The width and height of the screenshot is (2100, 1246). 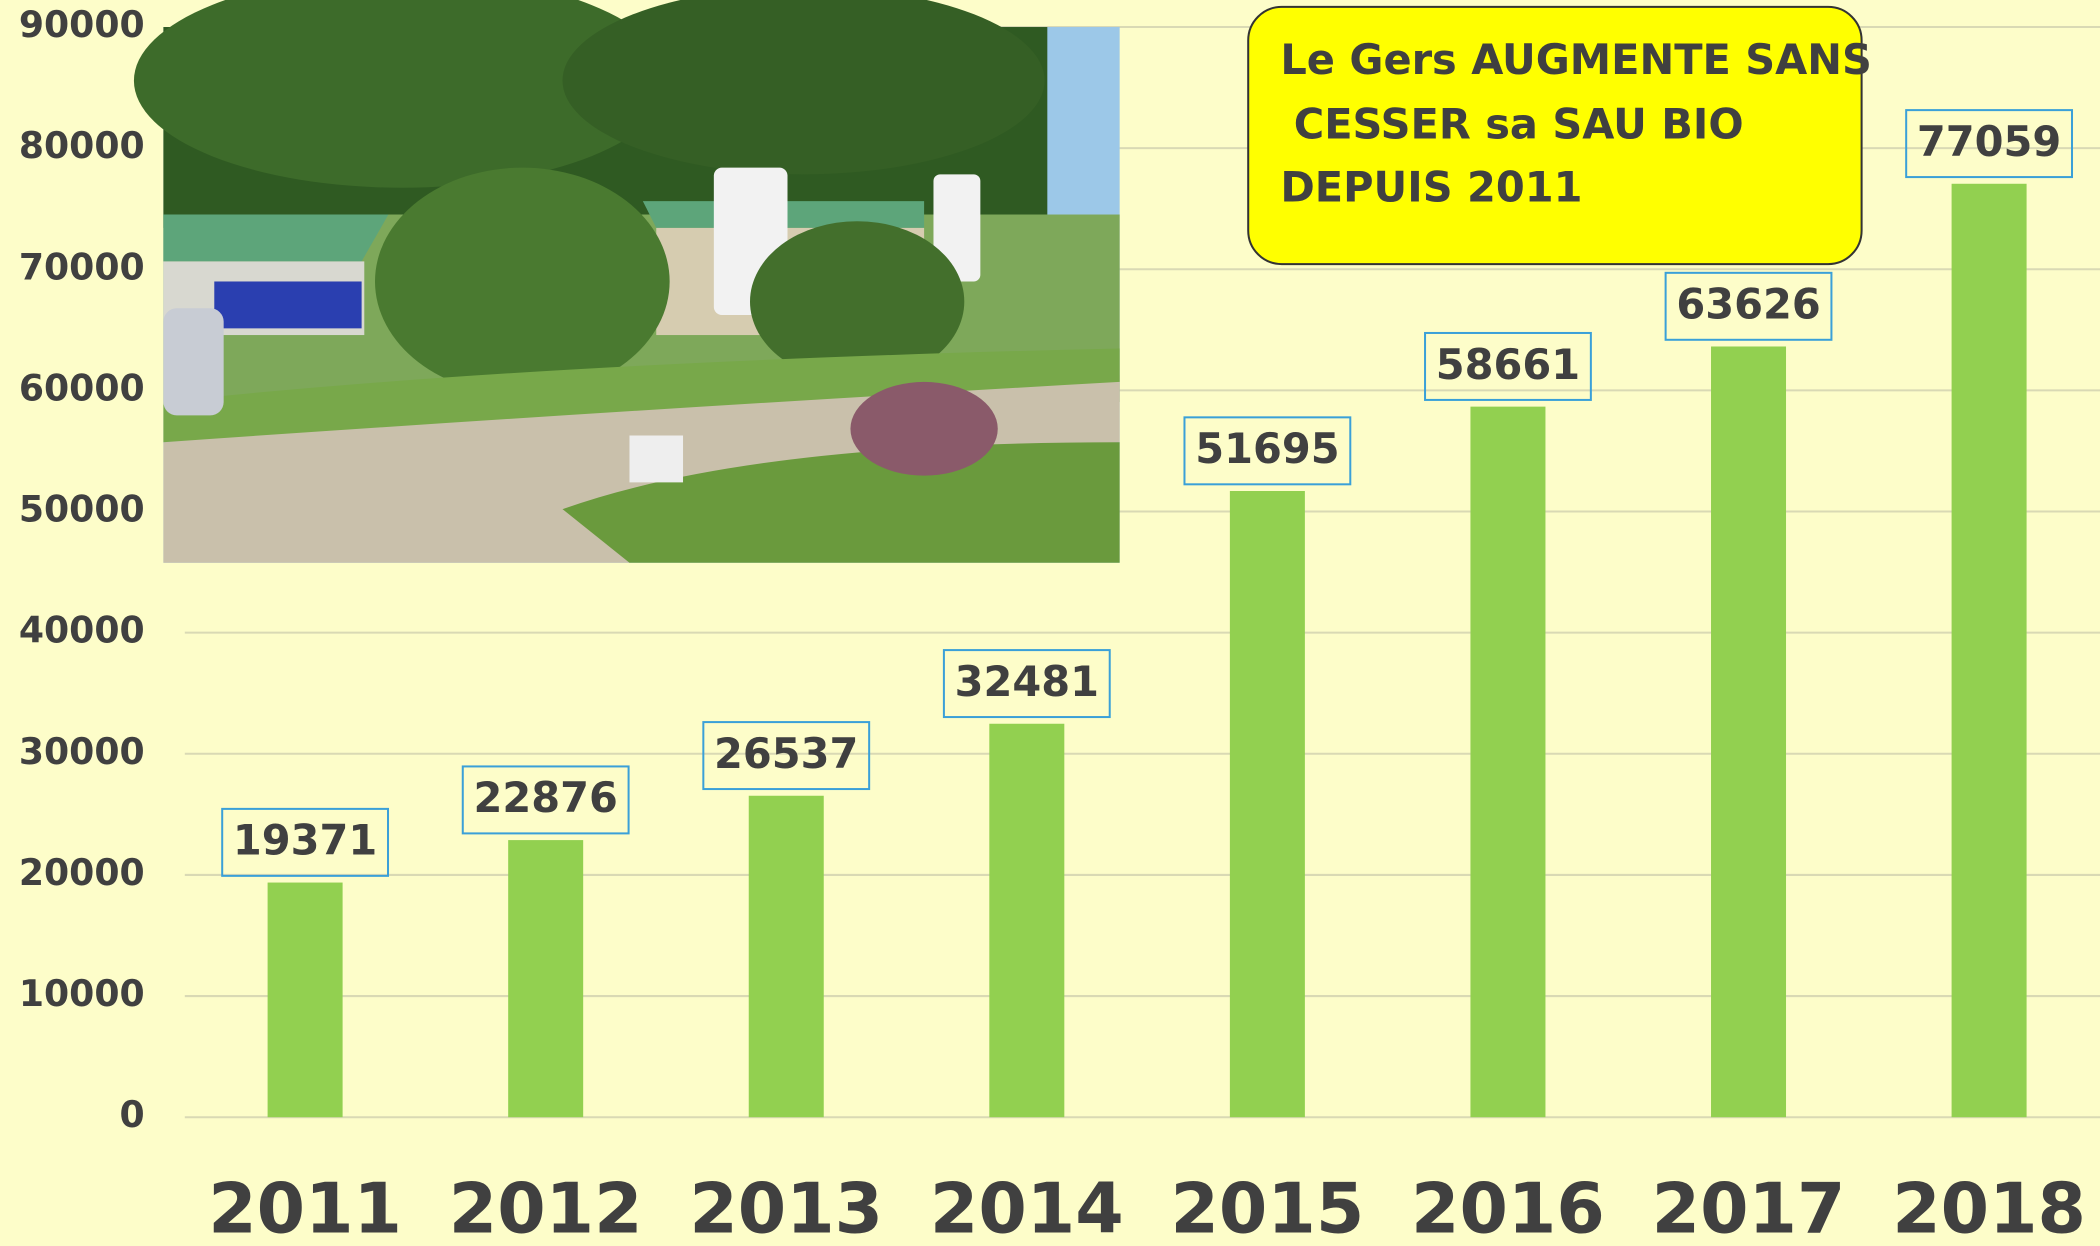 I want to click on x-tick-label: 2016, so click(x=1508, y=1207).